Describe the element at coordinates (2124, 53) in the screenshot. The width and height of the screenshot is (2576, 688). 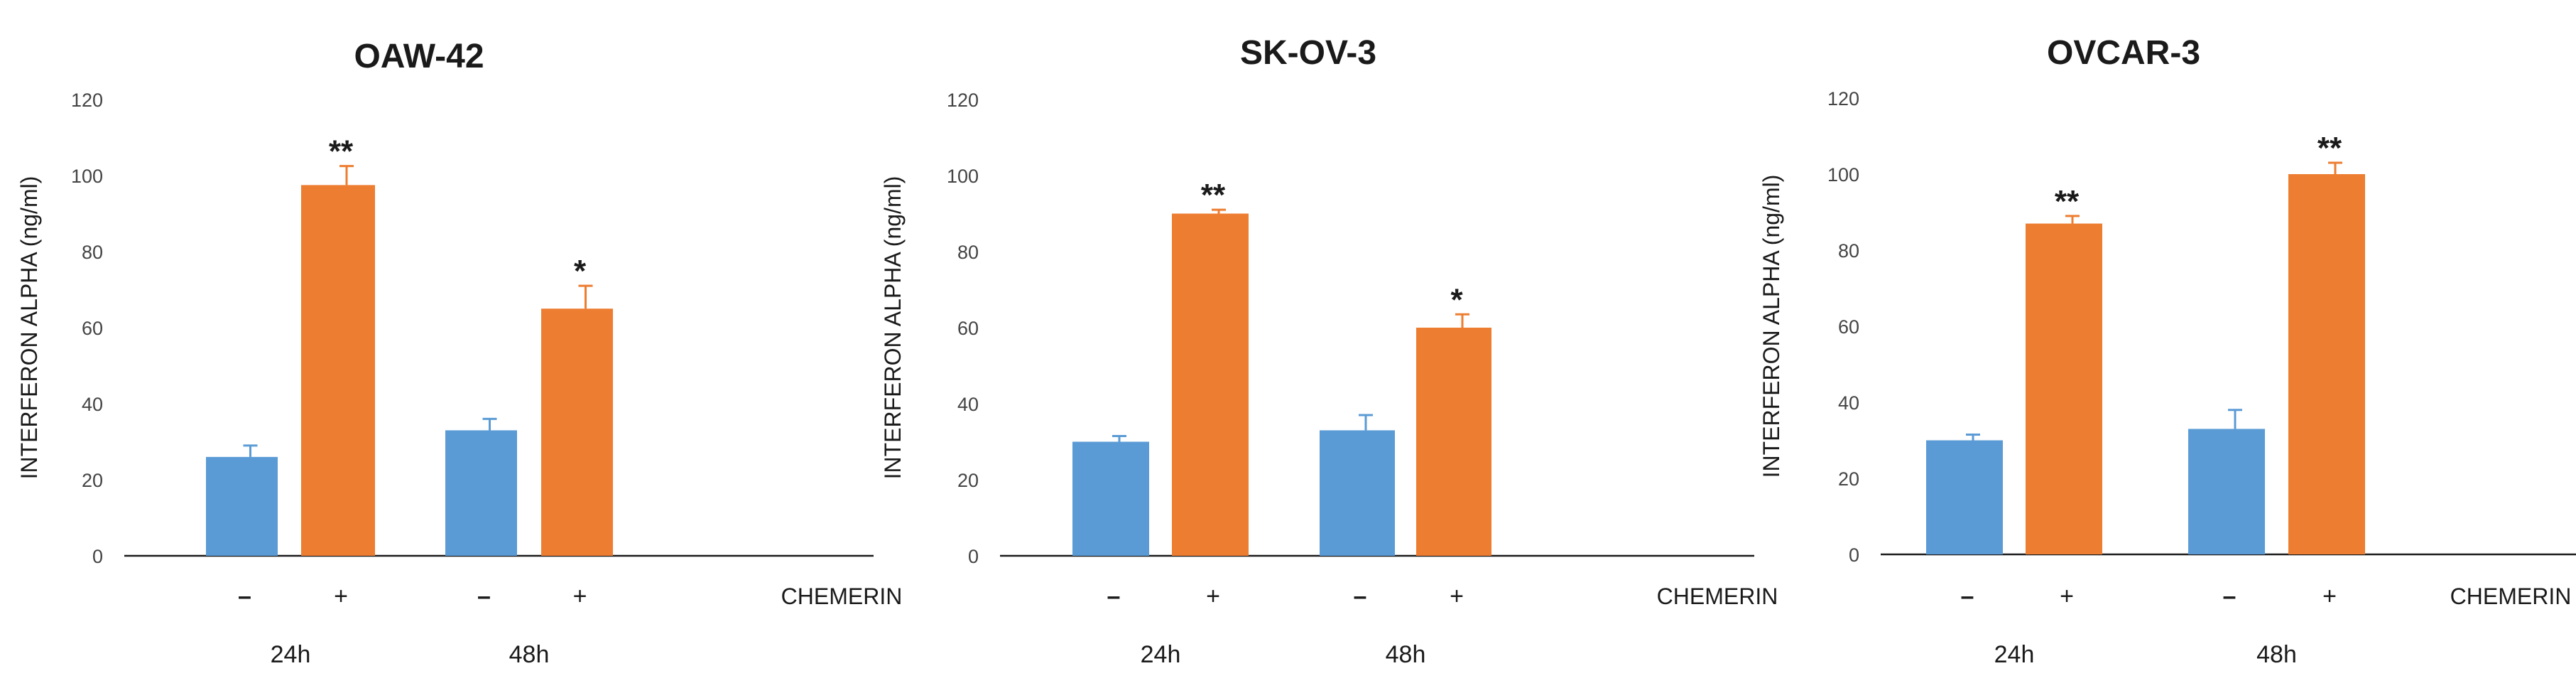
I see `chart-title: OVCAR-3` at that location.